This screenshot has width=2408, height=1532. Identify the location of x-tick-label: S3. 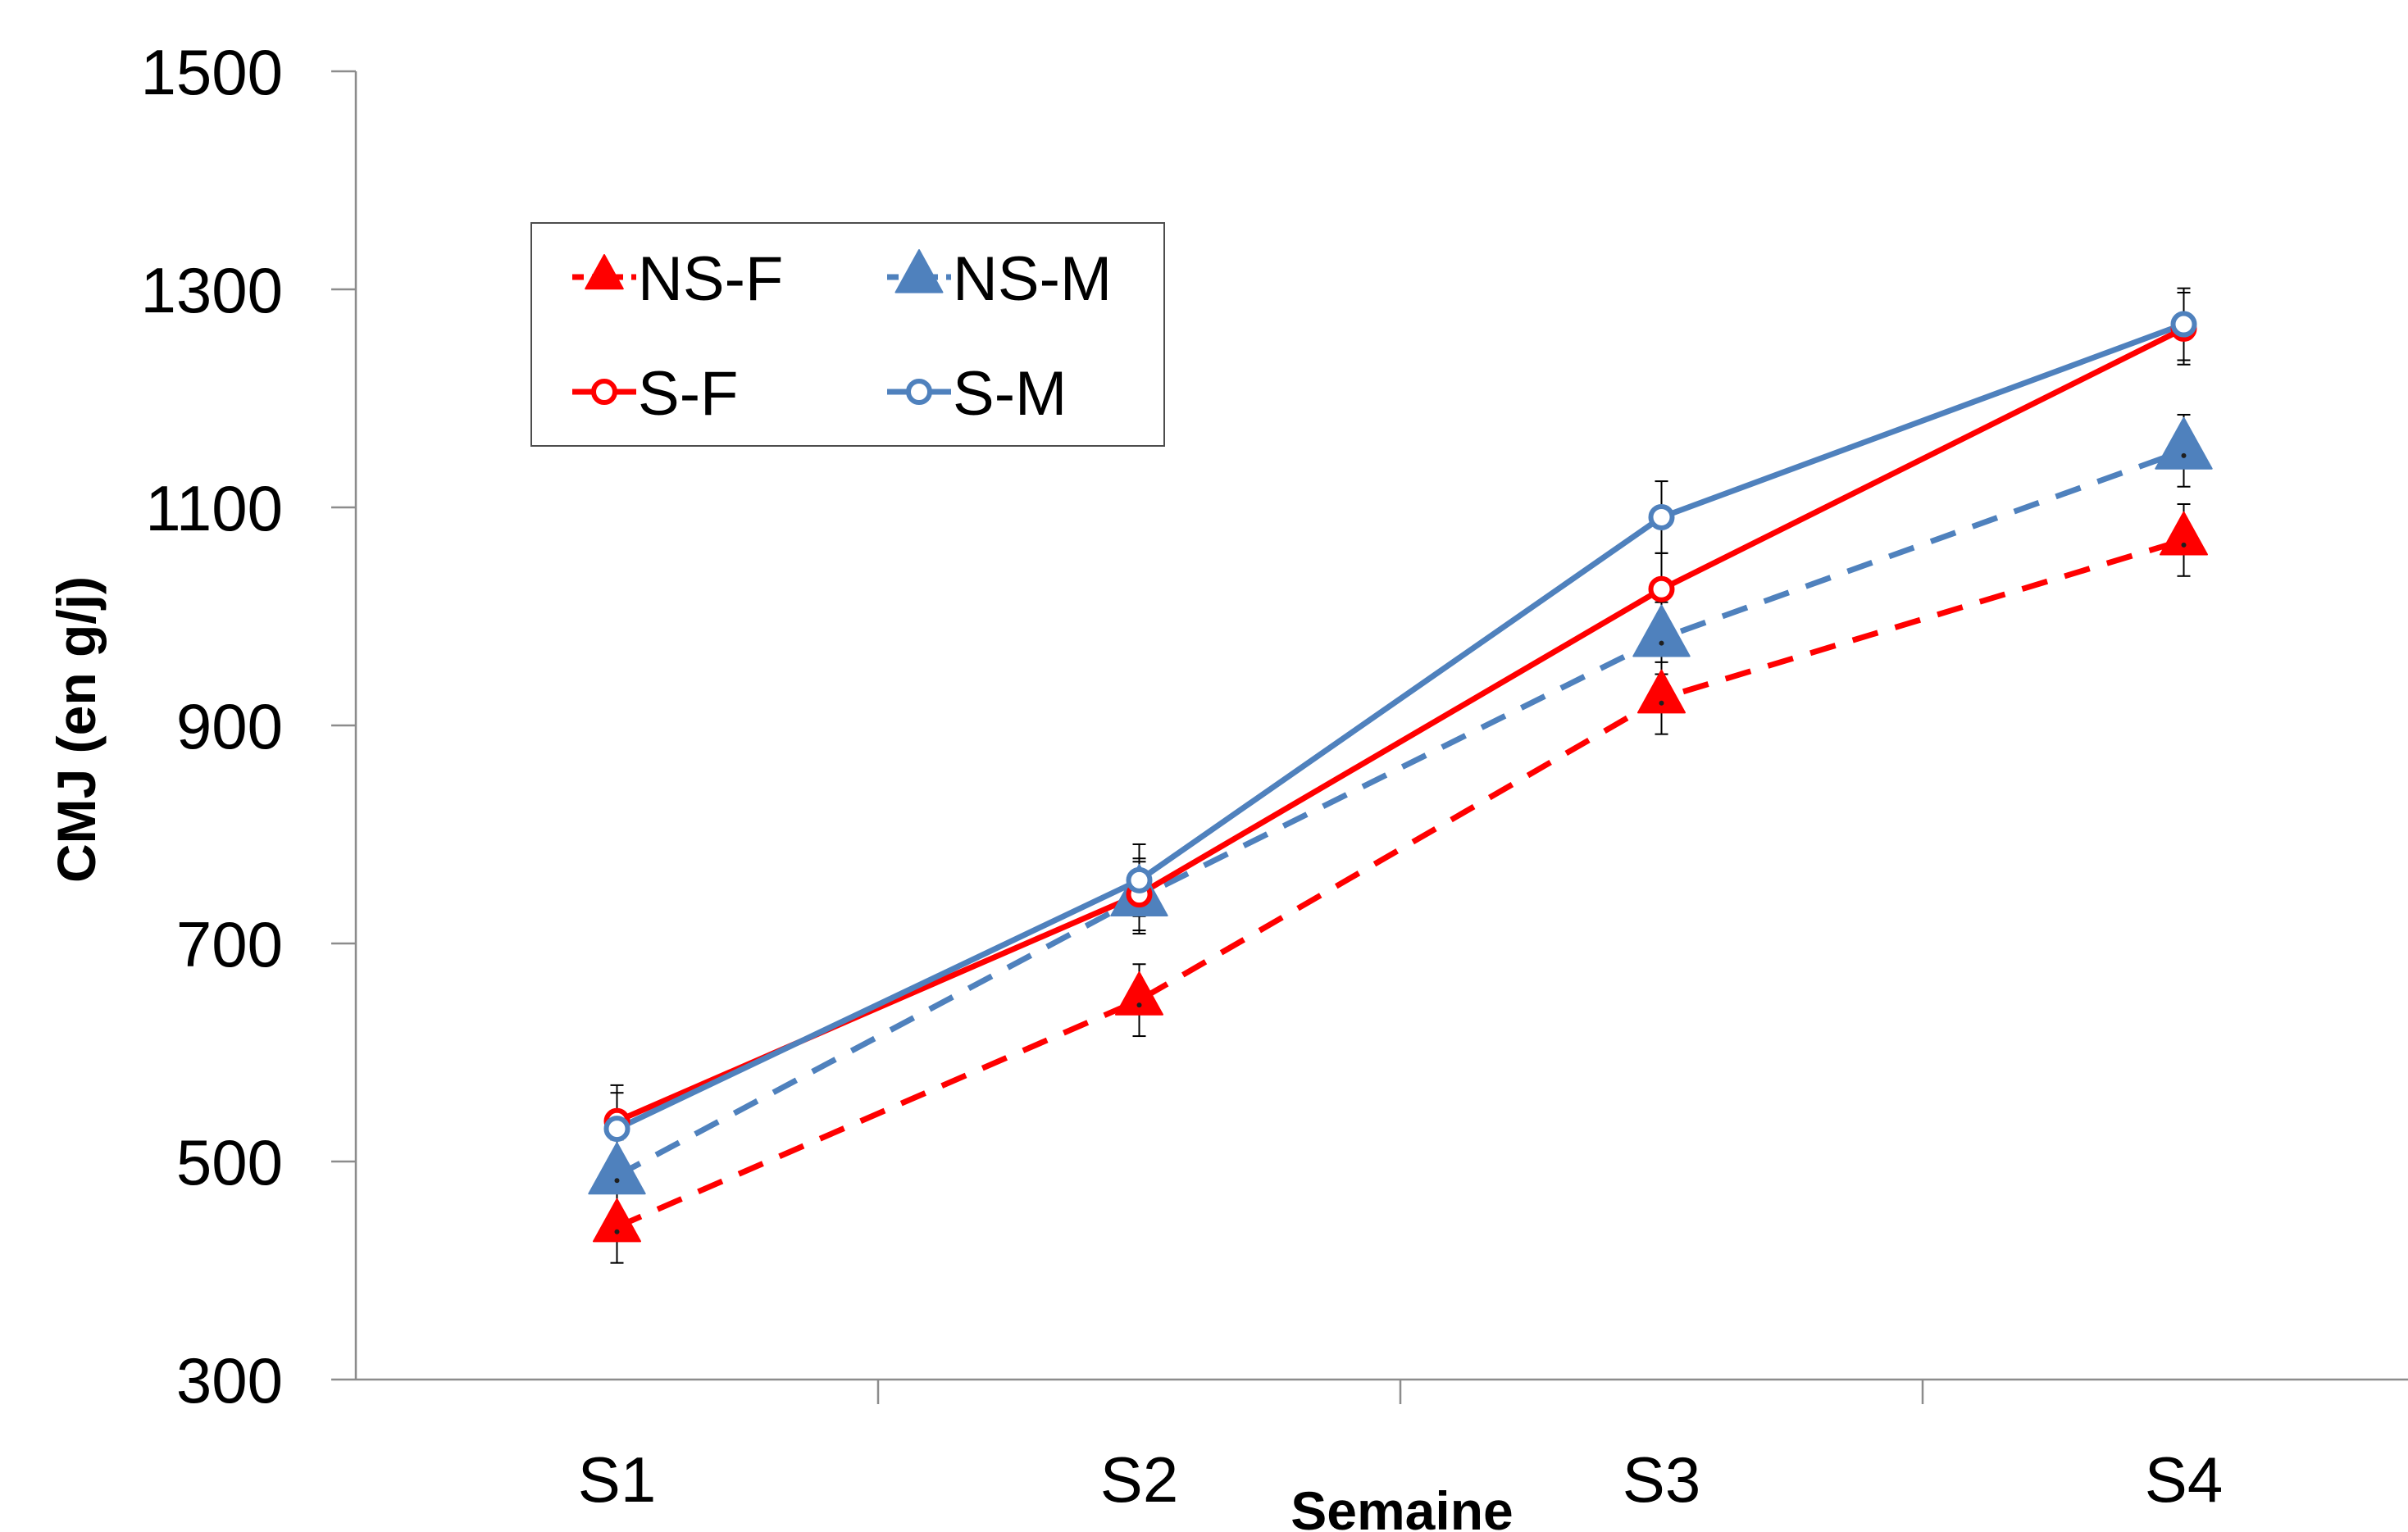
(1661, 1479).